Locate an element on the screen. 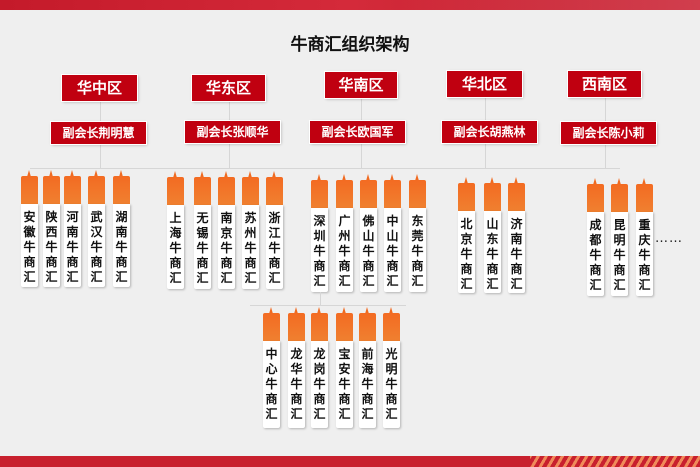 This screenshot has width=700, height=467. branch-name: 重庆牛商汇 is located at coordinates (644, 254).